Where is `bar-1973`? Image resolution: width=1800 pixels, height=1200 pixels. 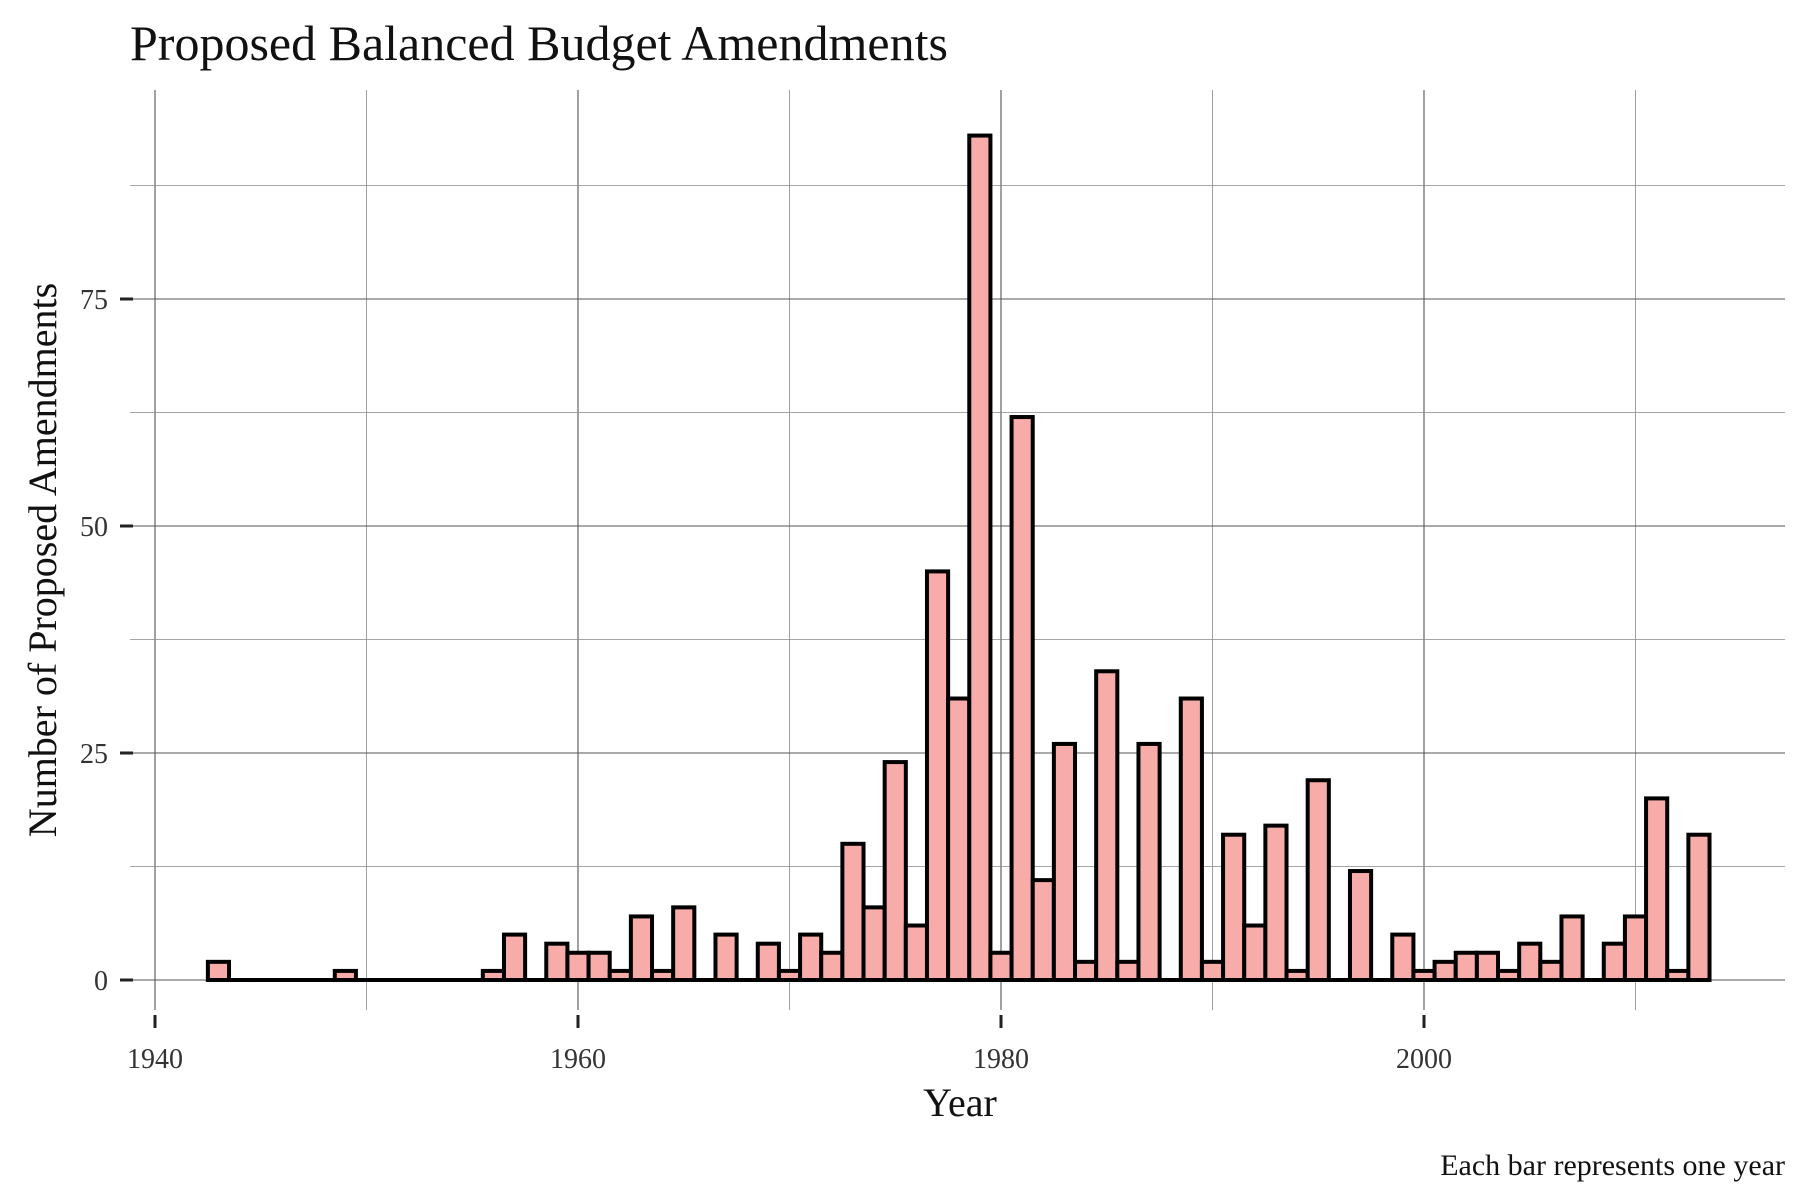
bar-1973 is located at coordinates (853, 911).